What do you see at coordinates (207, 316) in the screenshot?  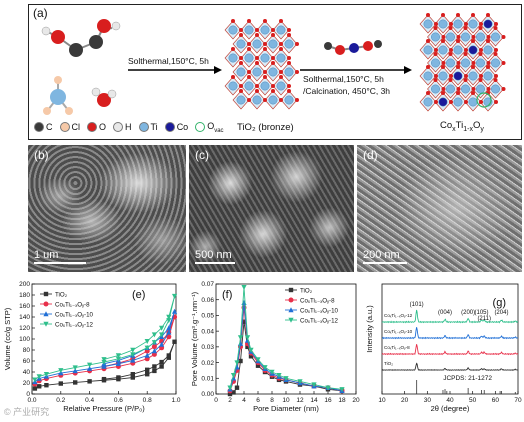 I see `y-tick-label: 0.05` at bounding box center [207, 316].